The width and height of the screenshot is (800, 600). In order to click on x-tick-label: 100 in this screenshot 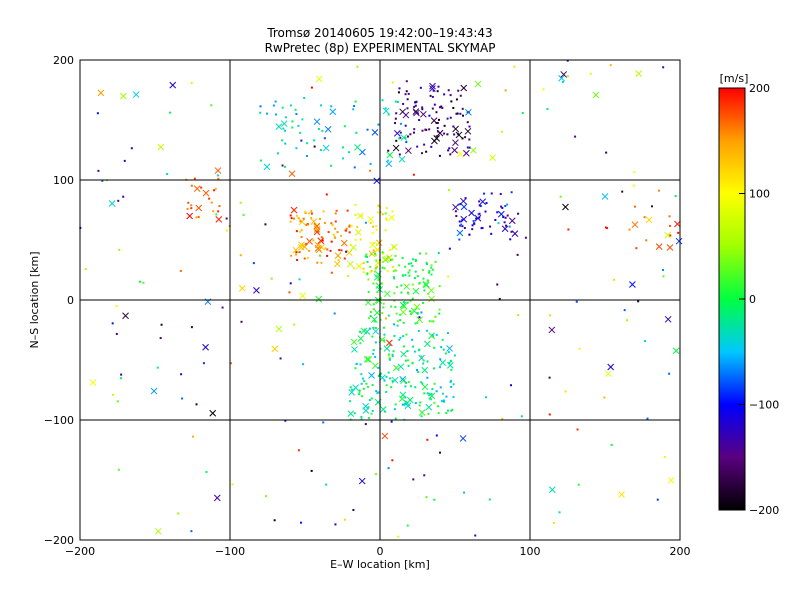, I will do `click(530, 551)`.